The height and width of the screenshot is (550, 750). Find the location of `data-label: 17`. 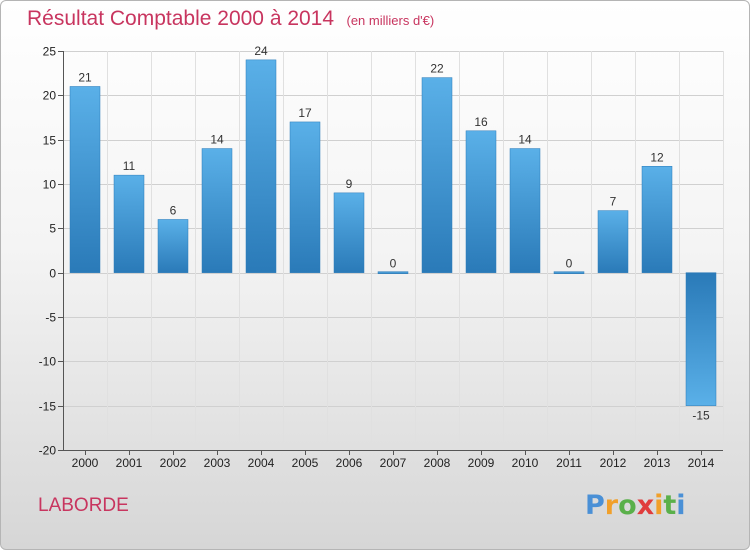

data-label: 17 is located at coordinates (305, 113).